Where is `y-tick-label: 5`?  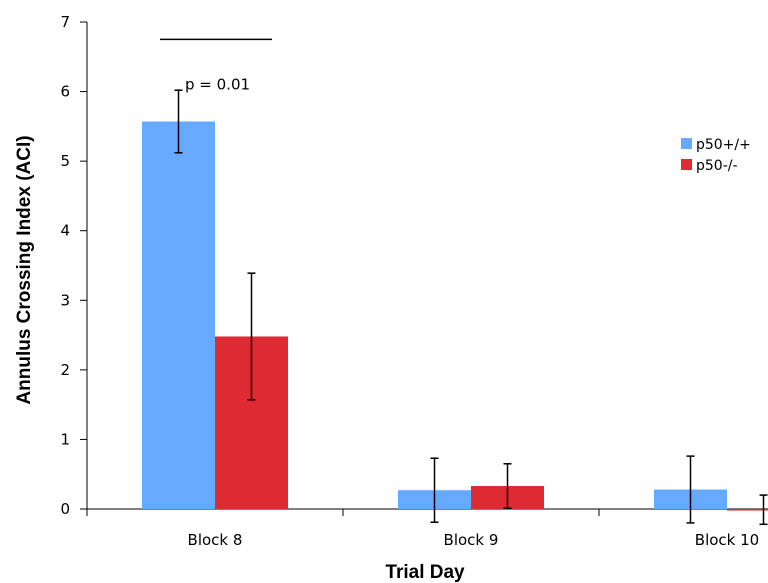 y-tick-label: 5 is located at coordinates (65, 161).